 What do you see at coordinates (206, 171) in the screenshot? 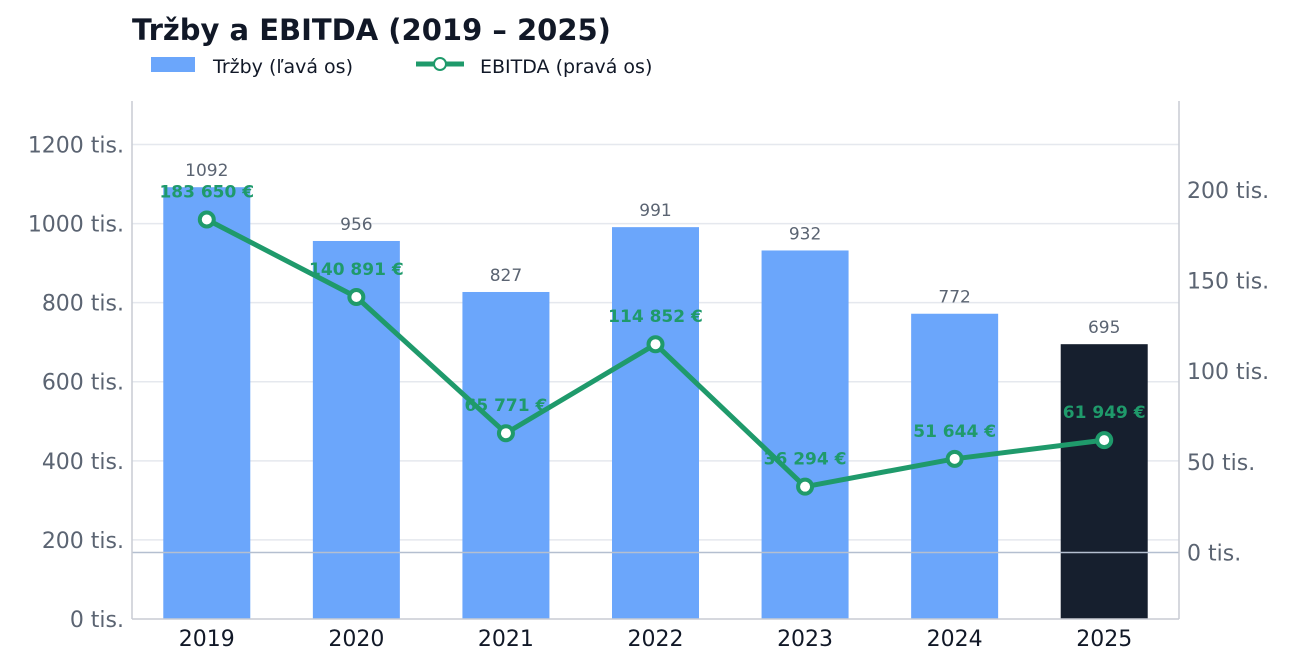
I see `bar-value-label: 1092` at bounding box center [206, 171].